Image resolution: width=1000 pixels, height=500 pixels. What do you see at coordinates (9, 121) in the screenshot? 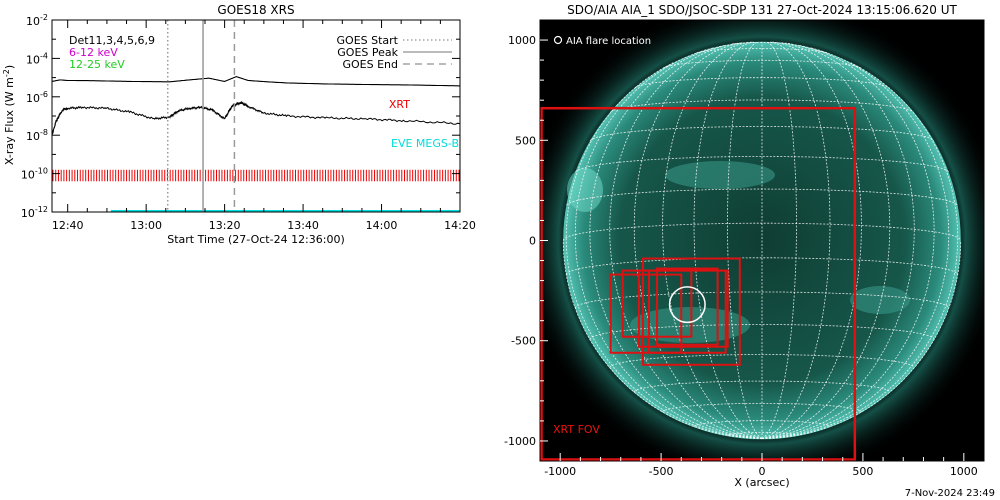
I see `goes-ylabel-main: X-ray Flux (W m` at bounding box center [9, 121].